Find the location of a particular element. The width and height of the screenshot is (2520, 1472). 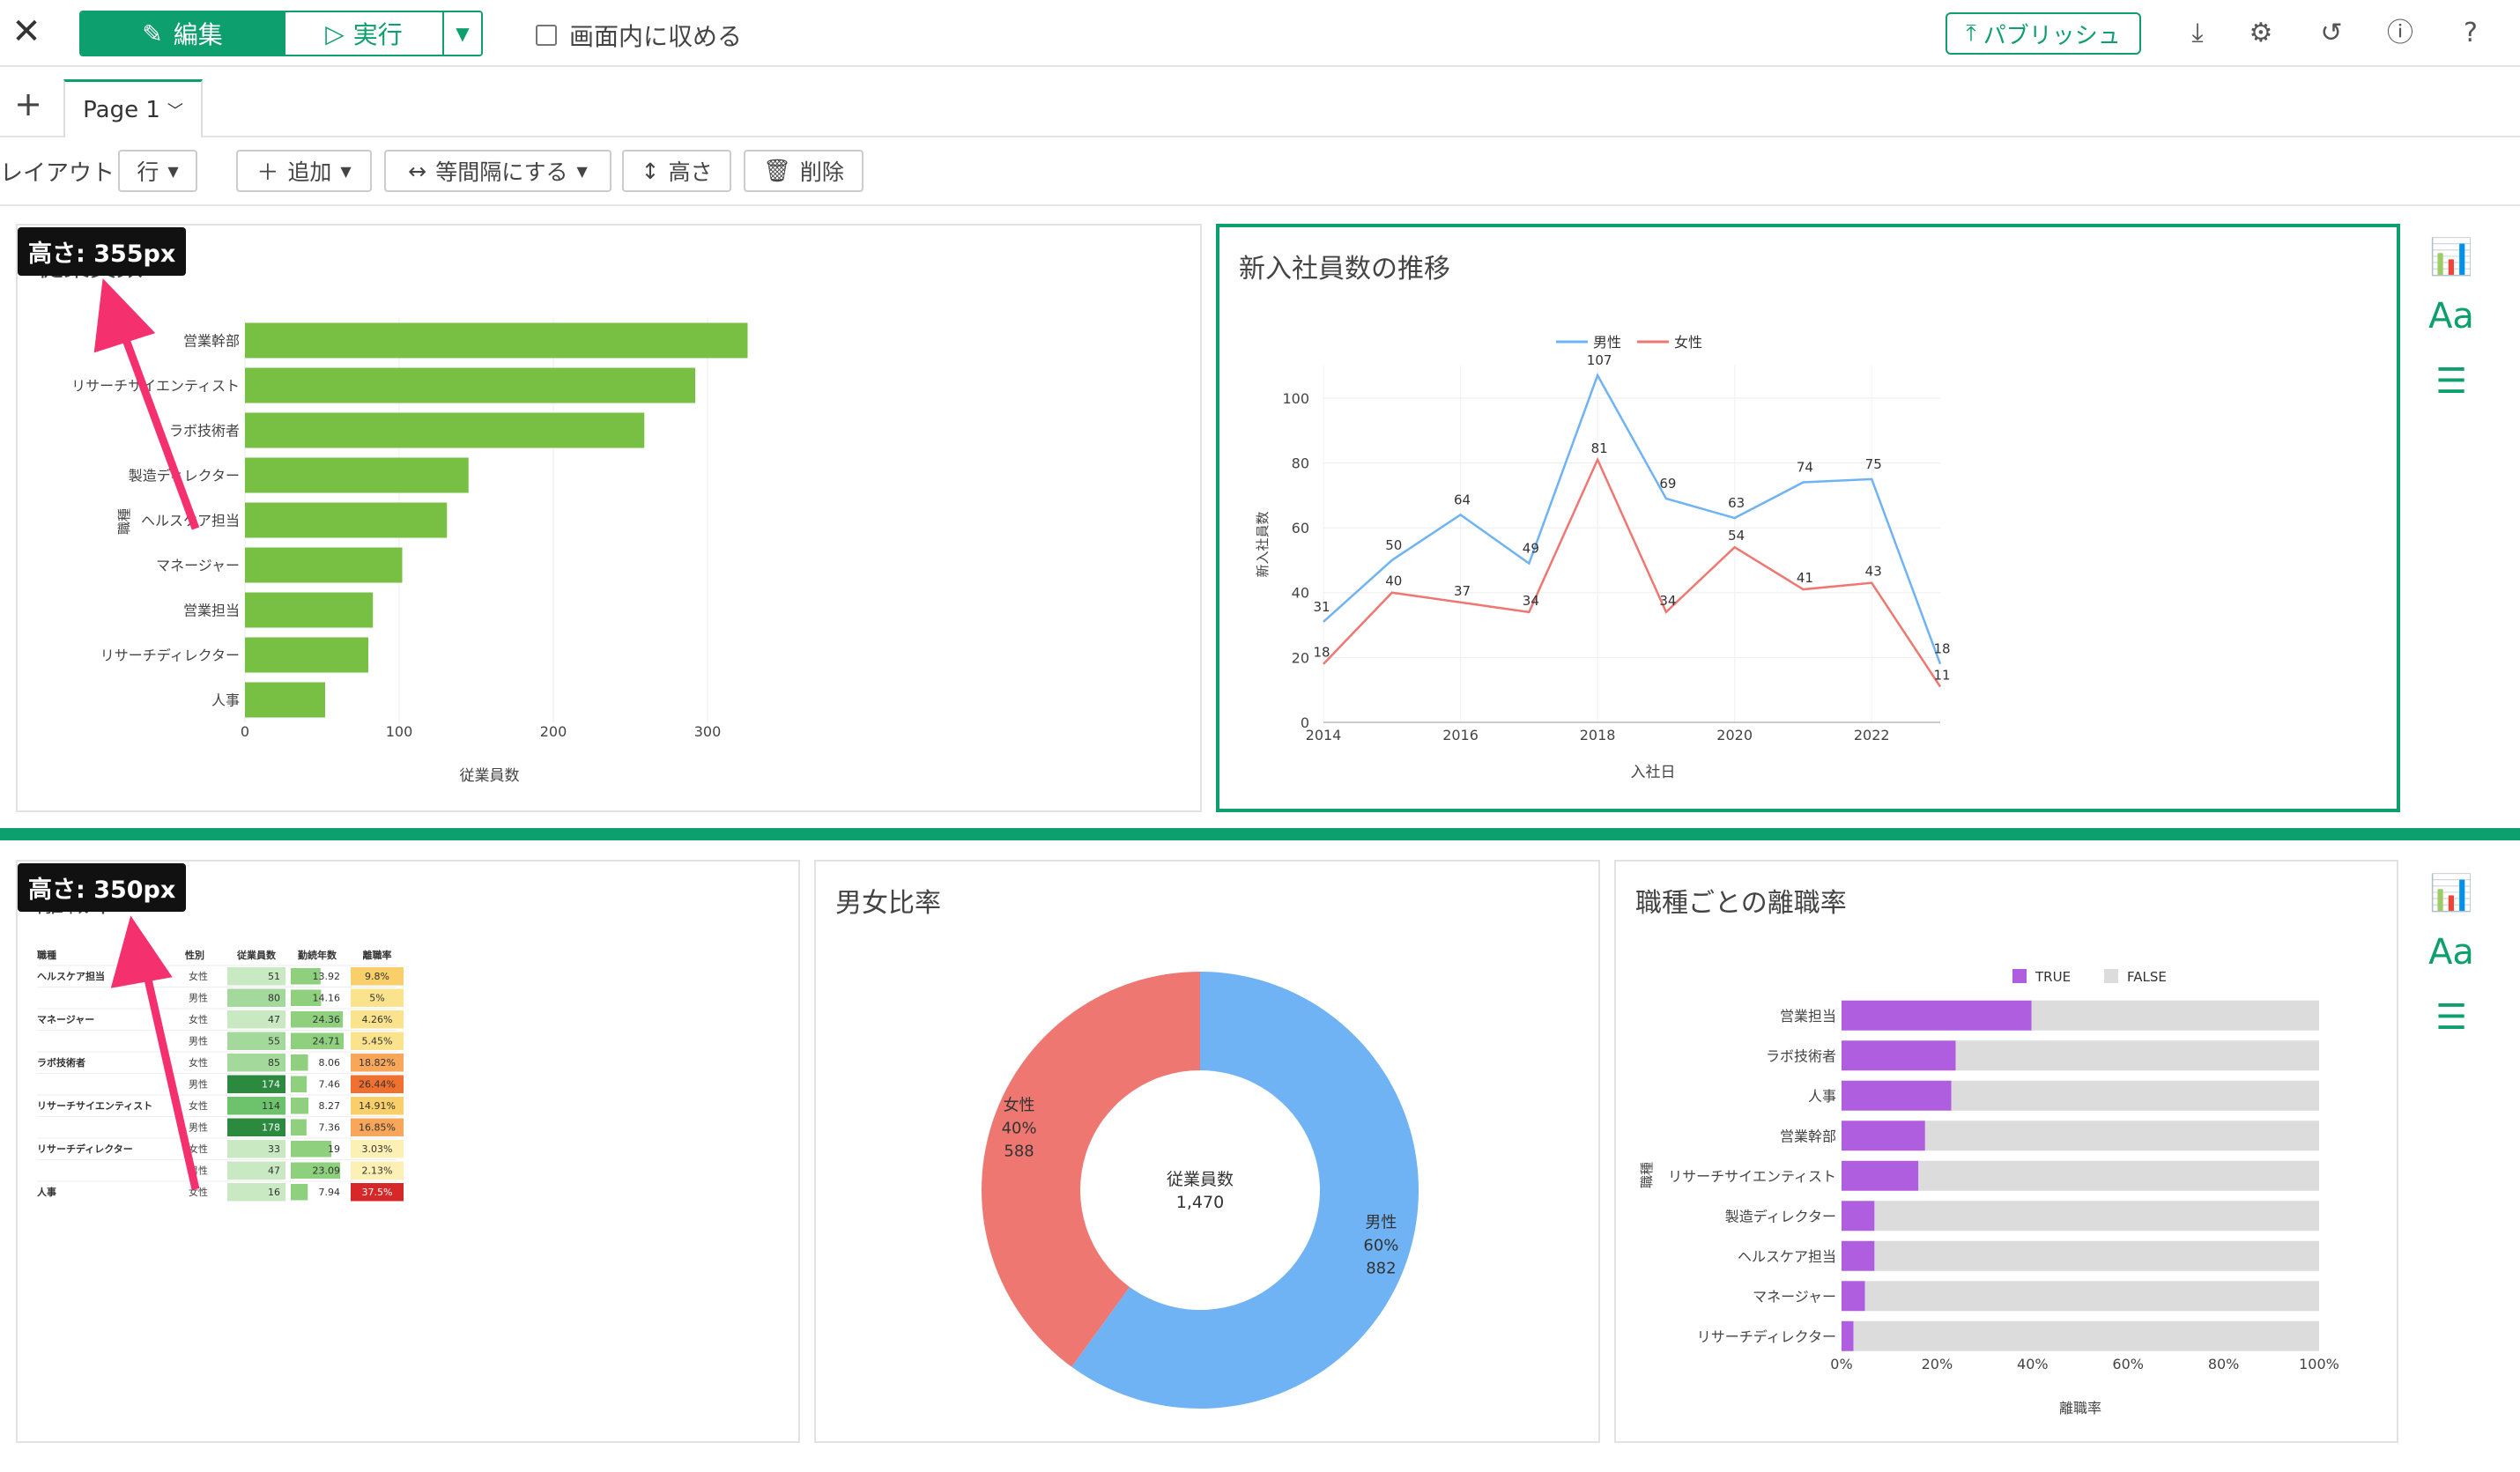

x-tick-label: 100 is located at coordinates (399, 732).